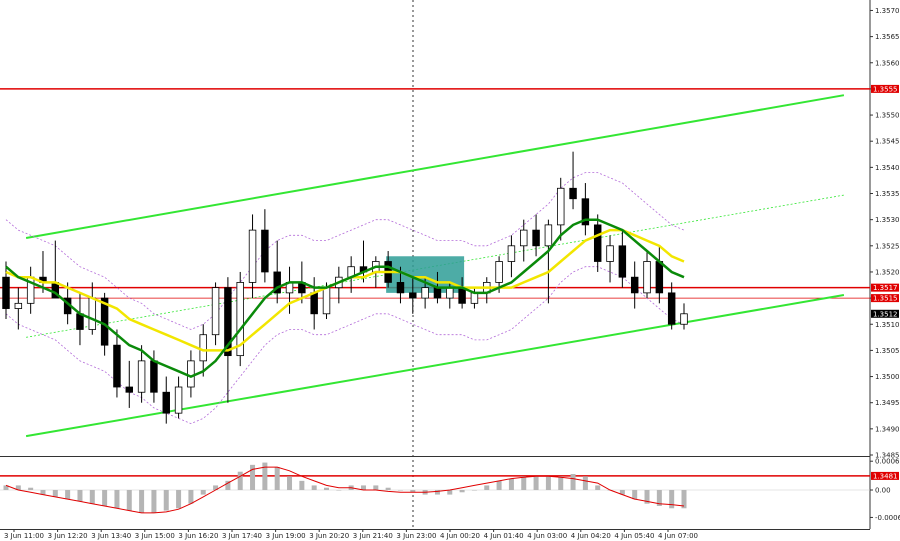  I want to click on time-tick-label: 3 Jun 23:00, so click(416, 536).